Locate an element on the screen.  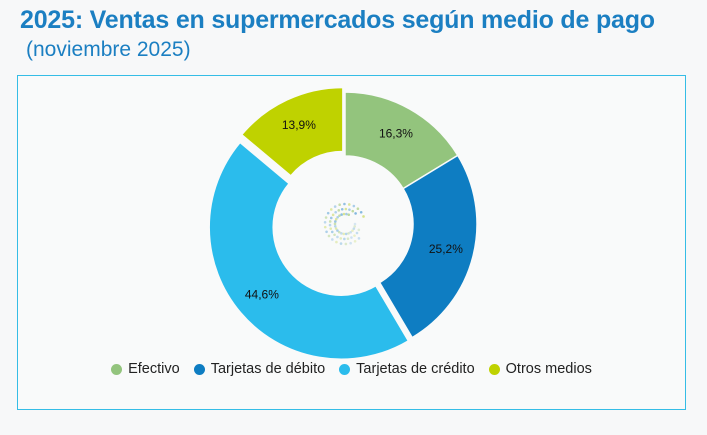
data-label: 44,6% is located at coordinates (262, 295).